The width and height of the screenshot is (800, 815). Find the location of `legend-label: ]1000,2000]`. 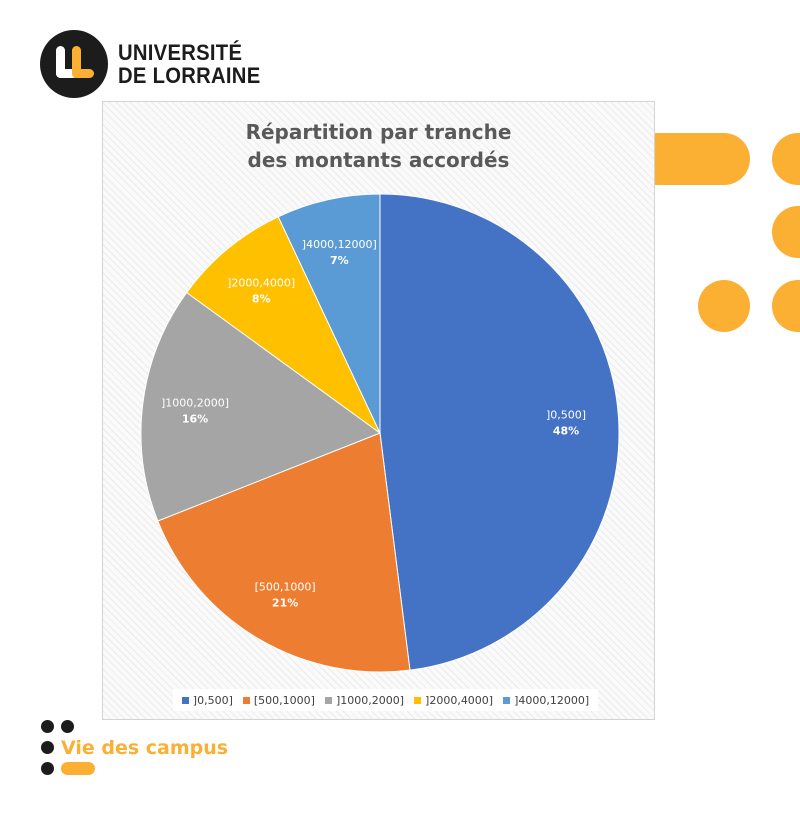

legend-label: ]1000,2000] is located at coordinates (370, 700).